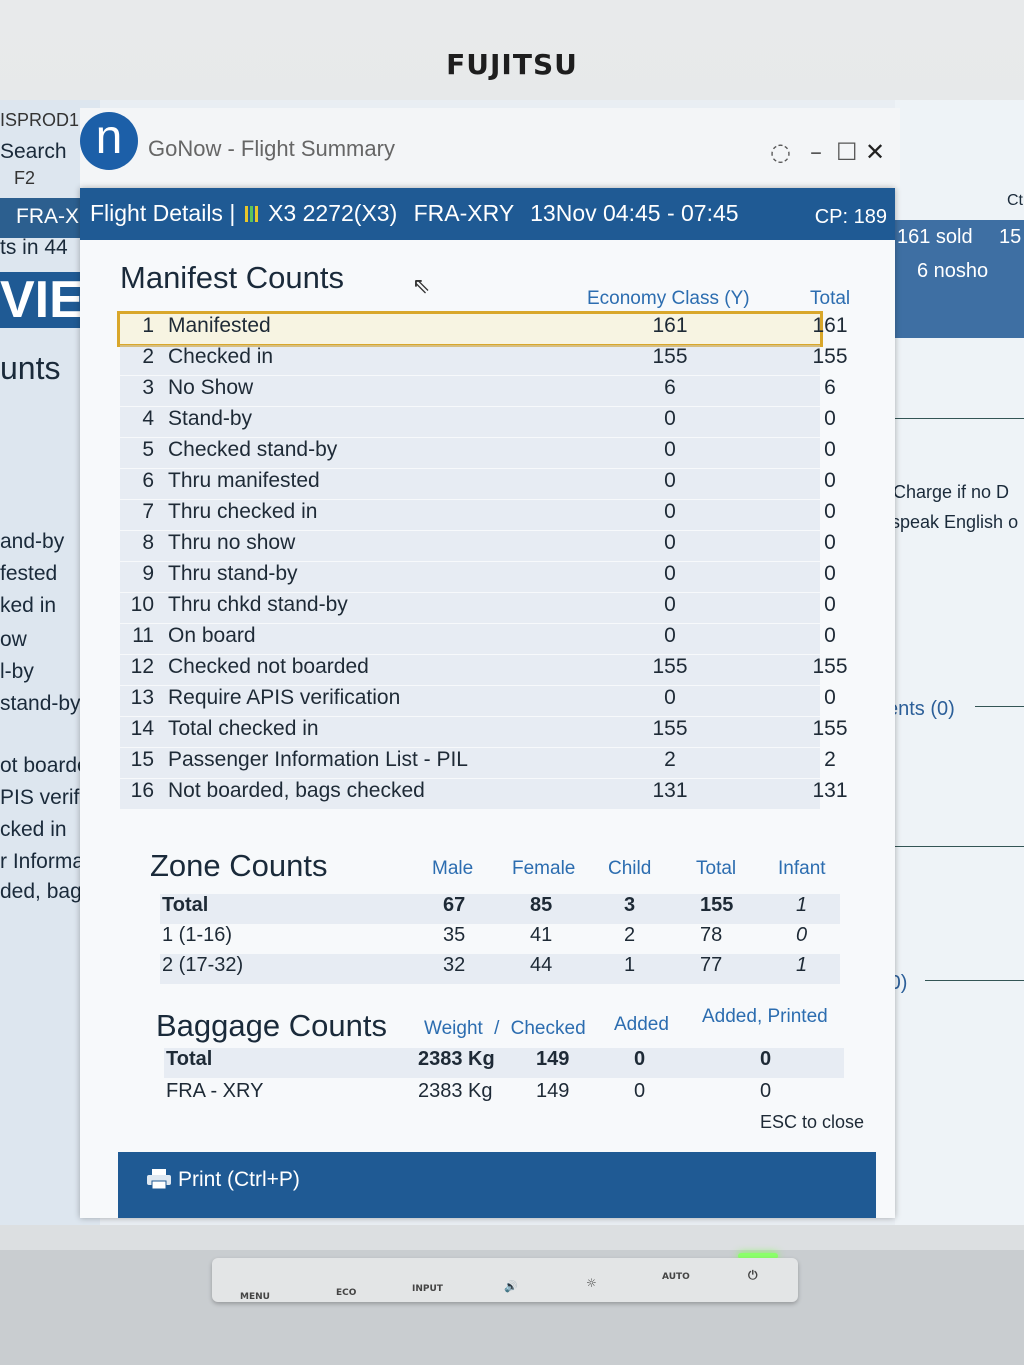 This screenshot has height=1365, width=1024. Describe the element at coordinates (427, 1289) in the screenshot. I see `input-button: INPUT` at that location.